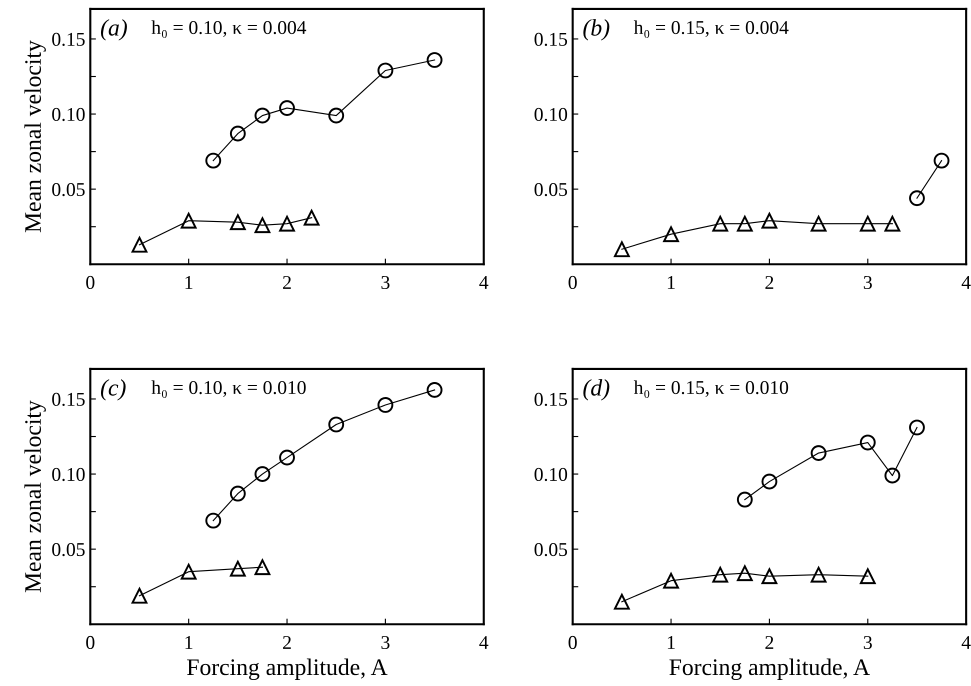 The height and width of the screenshot is (686, 971). Describe the element at coordinates (113, 30) in the screenshot. I see `chart-title: (a)` at that location.